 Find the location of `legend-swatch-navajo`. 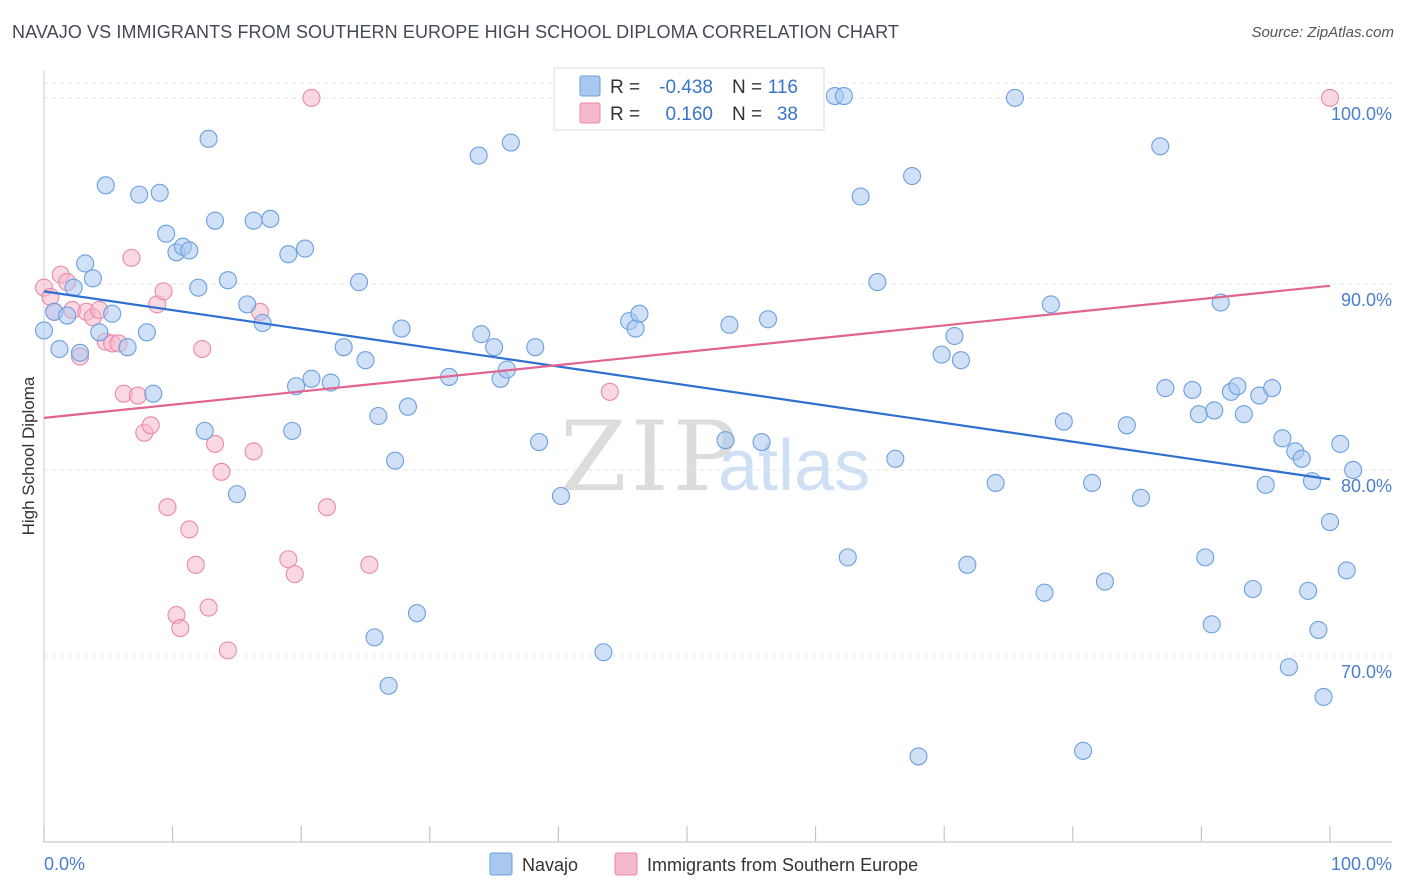

legend-swatch-navajo is located at coordinates (590, 86).